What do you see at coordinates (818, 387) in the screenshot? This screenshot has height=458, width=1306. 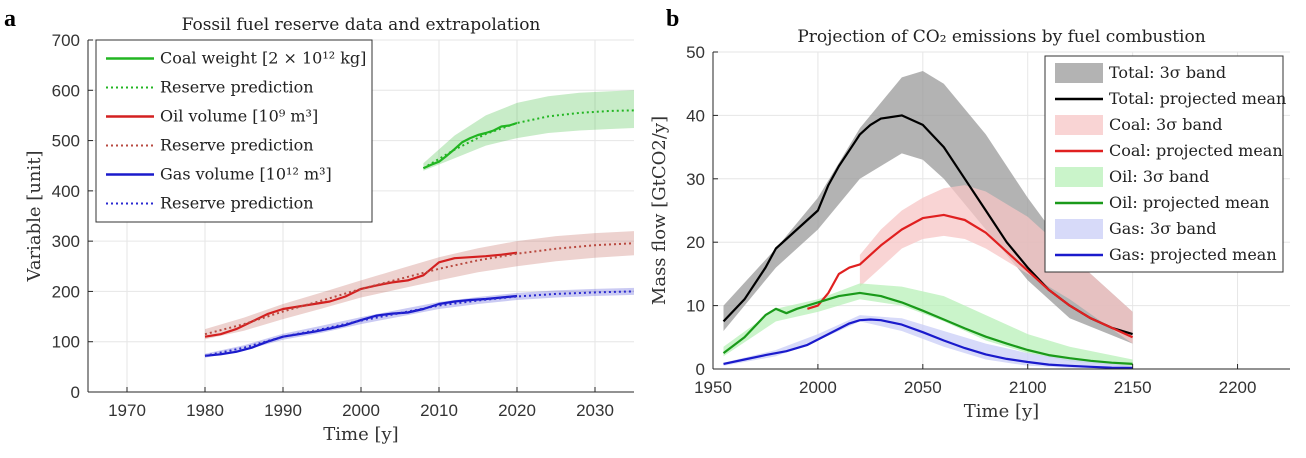 I see `x-tick-label-1: 2000` at bounding box center [818, 387].